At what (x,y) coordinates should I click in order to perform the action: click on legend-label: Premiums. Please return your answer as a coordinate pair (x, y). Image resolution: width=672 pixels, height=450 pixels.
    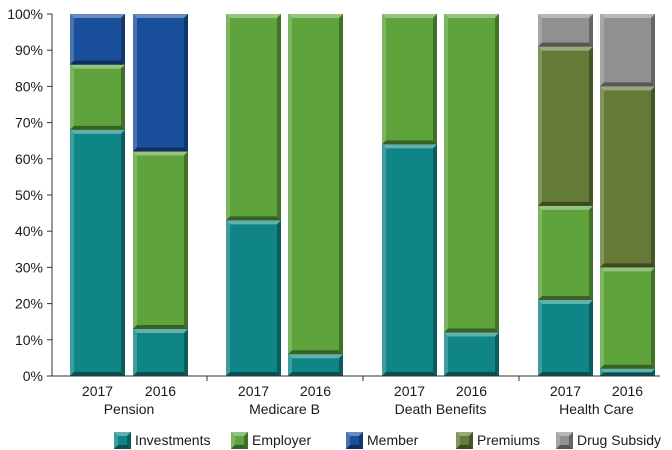
    Looking at the image, I should click on (508, 440).